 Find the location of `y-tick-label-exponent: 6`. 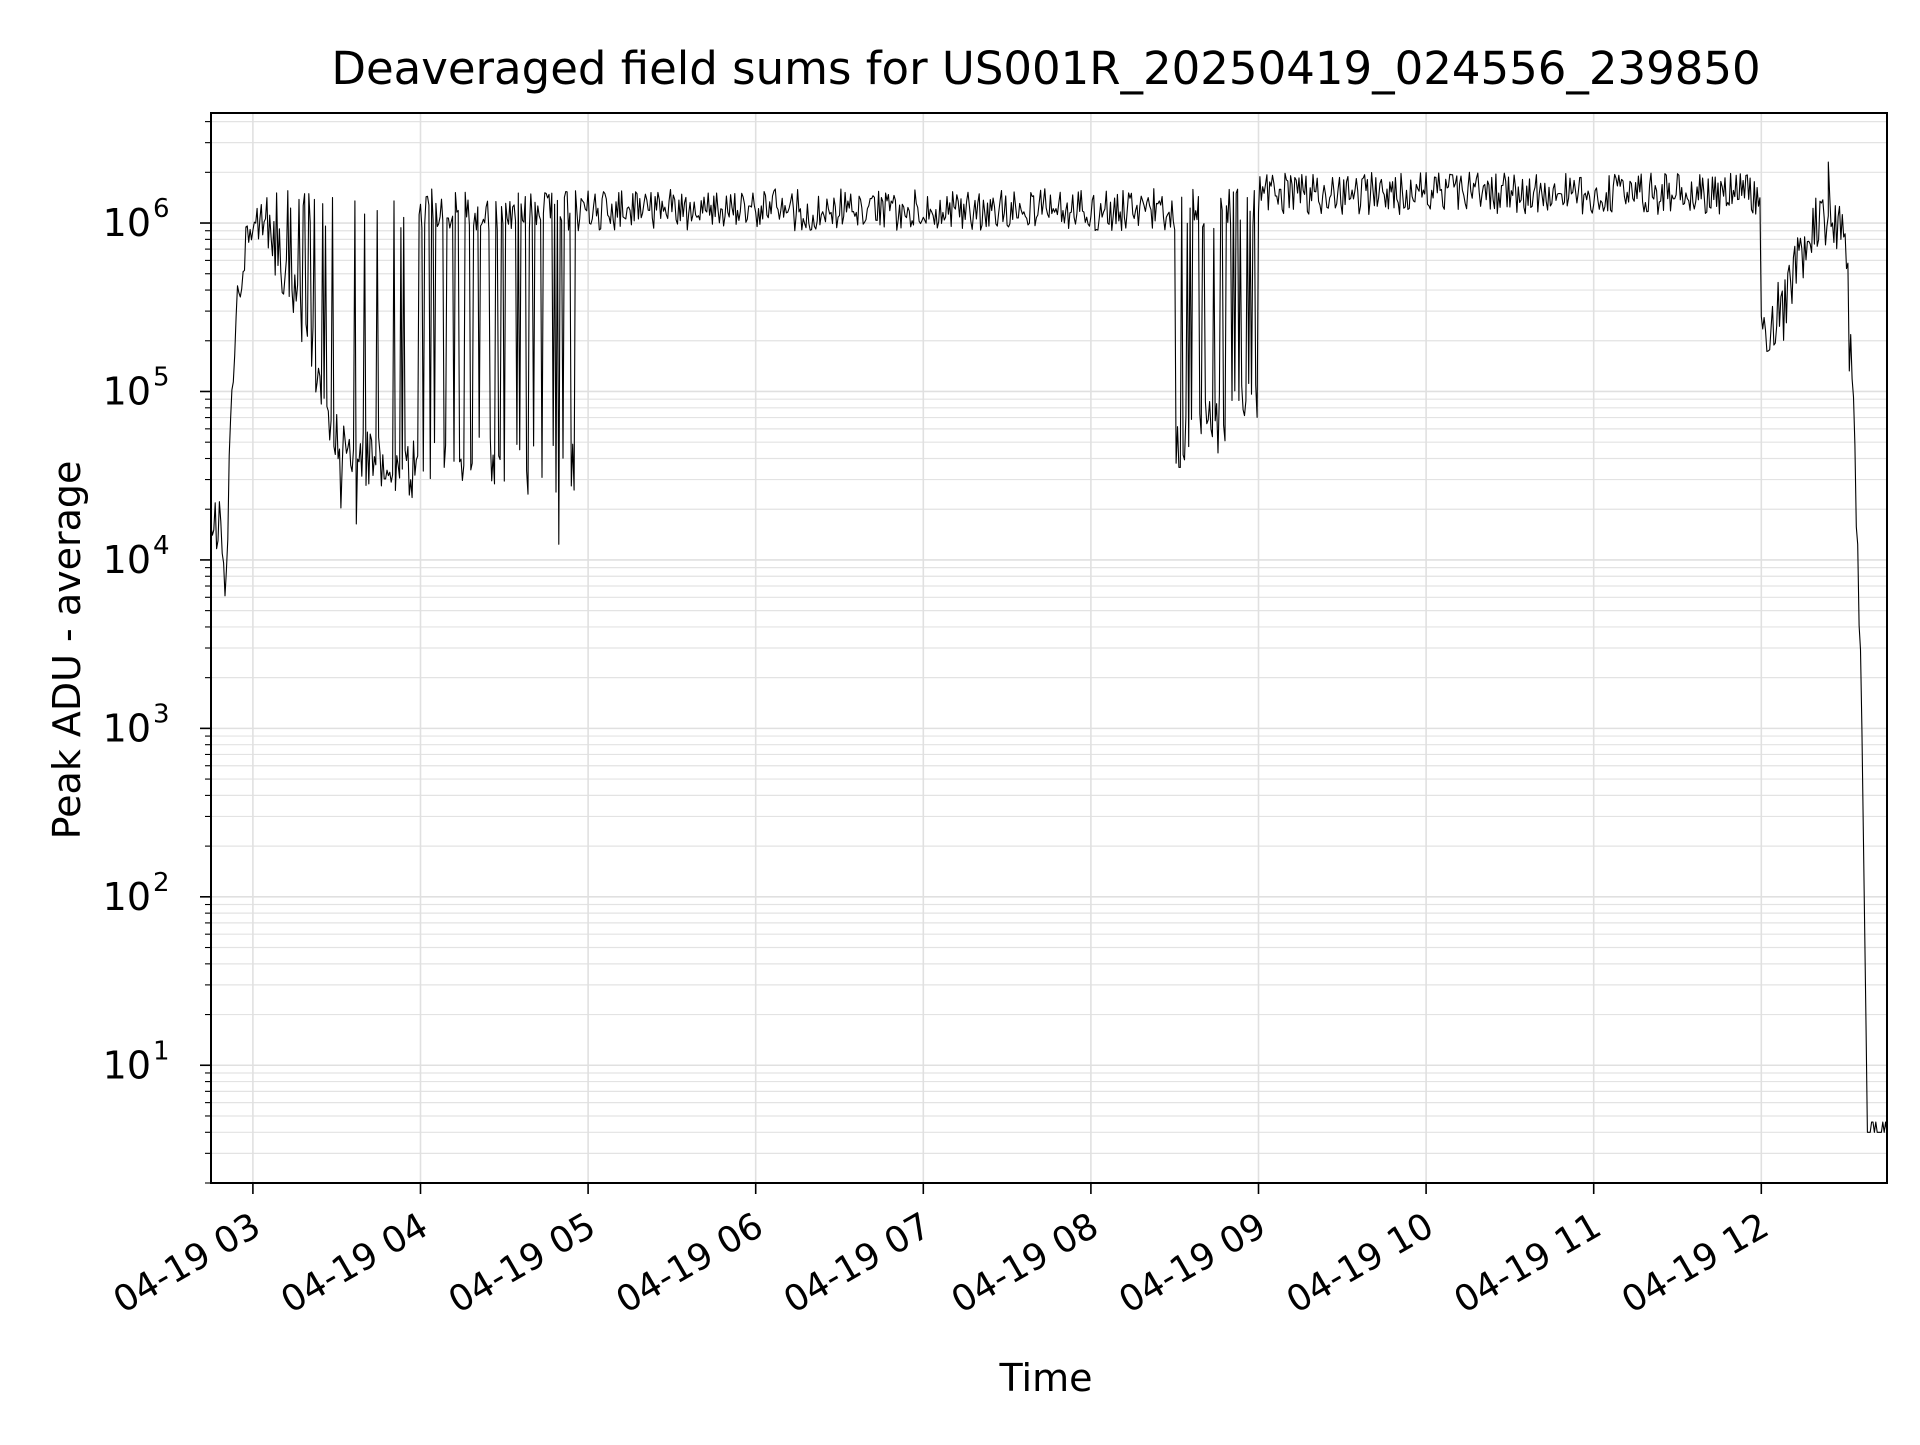

y-tick-label-exponent: 6 is located at coordinates (161, 209).